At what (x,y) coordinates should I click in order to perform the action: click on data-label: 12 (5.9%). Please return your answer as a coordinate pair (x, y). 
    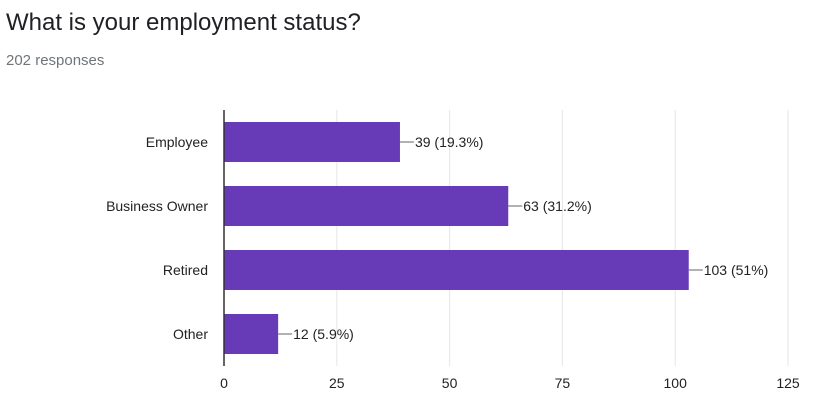
    Looking at the image, I should click on (323, 334).